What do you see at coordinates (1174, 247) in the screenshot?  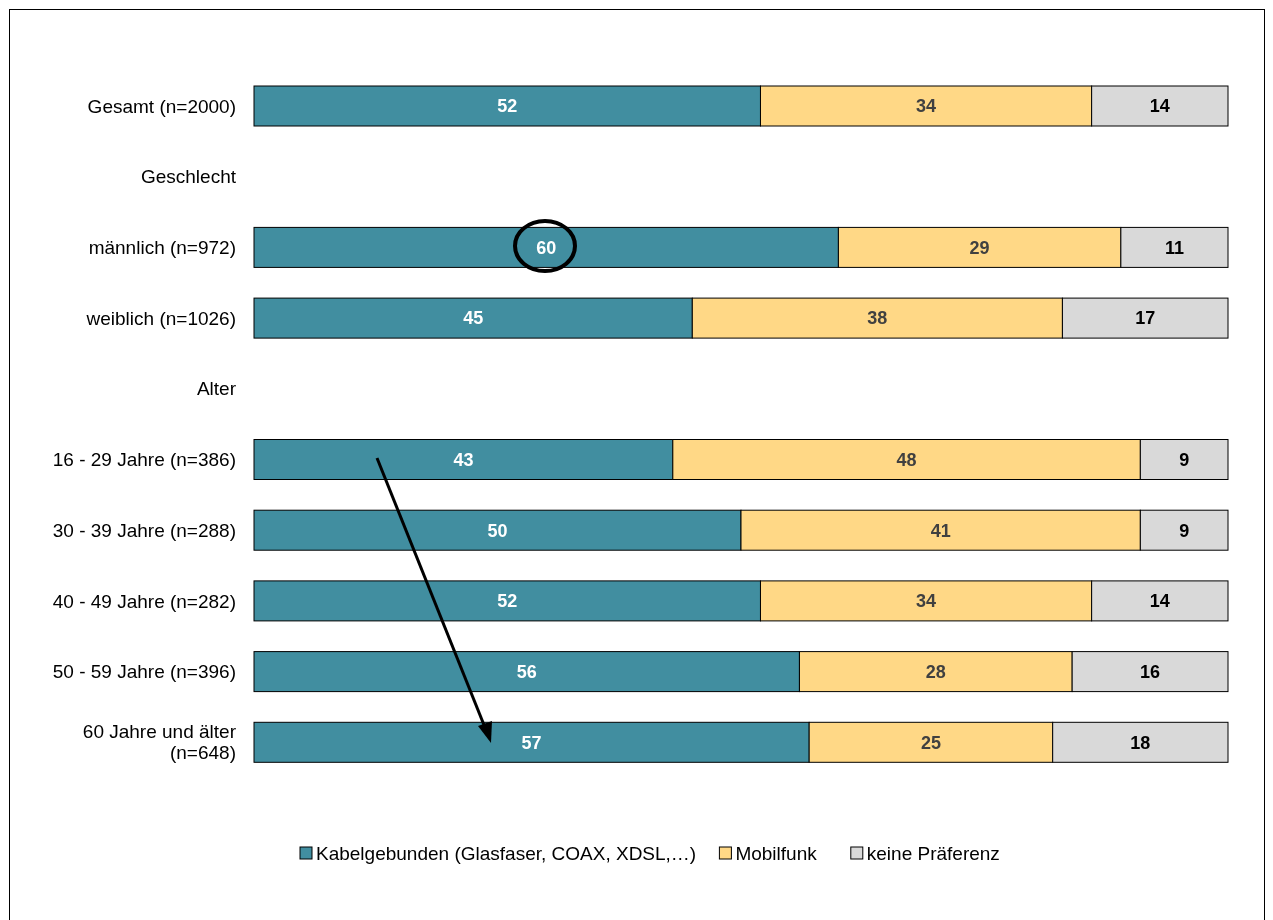 I see `data-label: 11` at bounding box center [1174, 247].